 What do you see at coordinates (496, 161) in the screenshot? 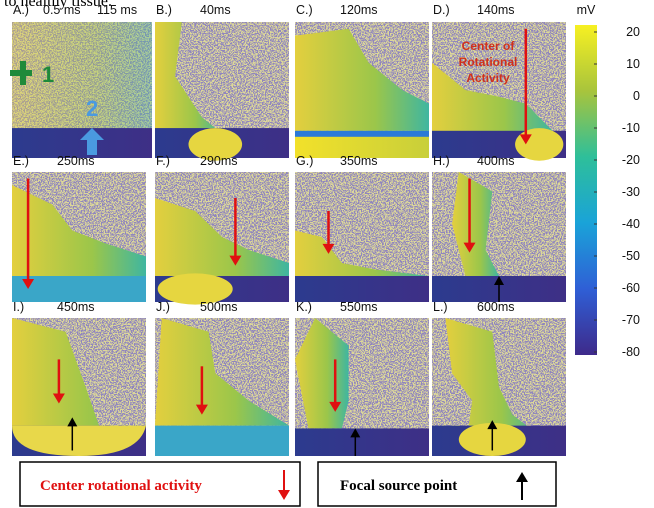
I see `panel-time: 400ms` at bounding box center [496, 161].